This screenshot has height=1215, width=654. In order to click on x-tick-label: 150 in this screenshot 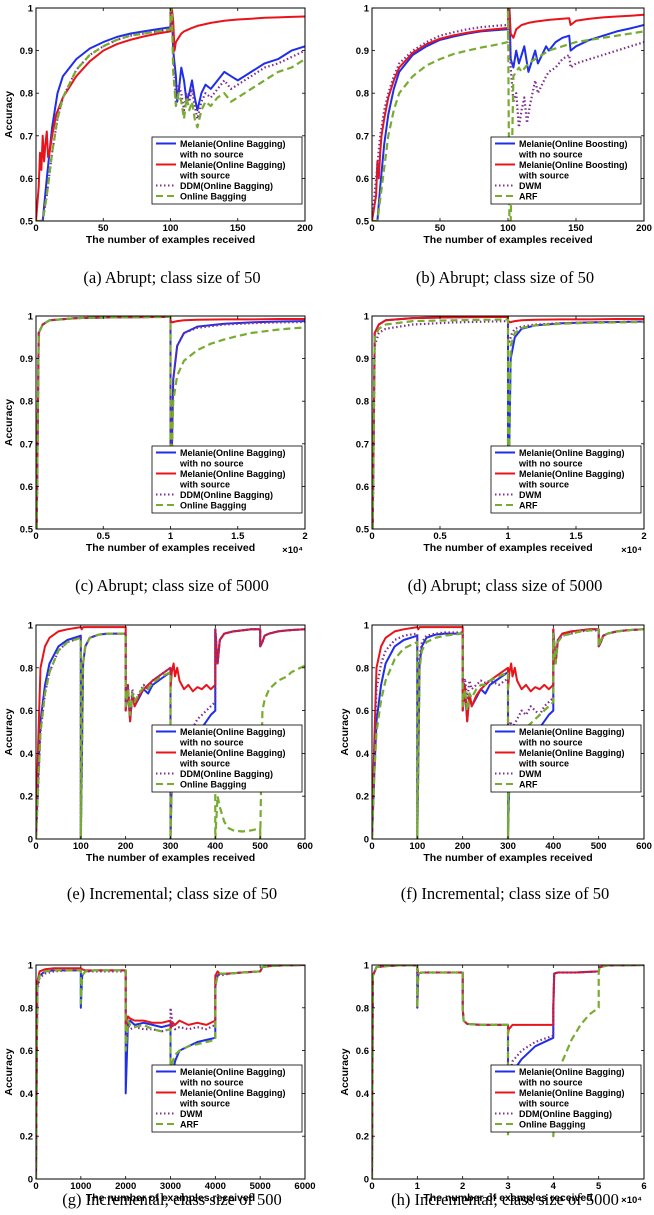, I will do `click(576, 228)`.